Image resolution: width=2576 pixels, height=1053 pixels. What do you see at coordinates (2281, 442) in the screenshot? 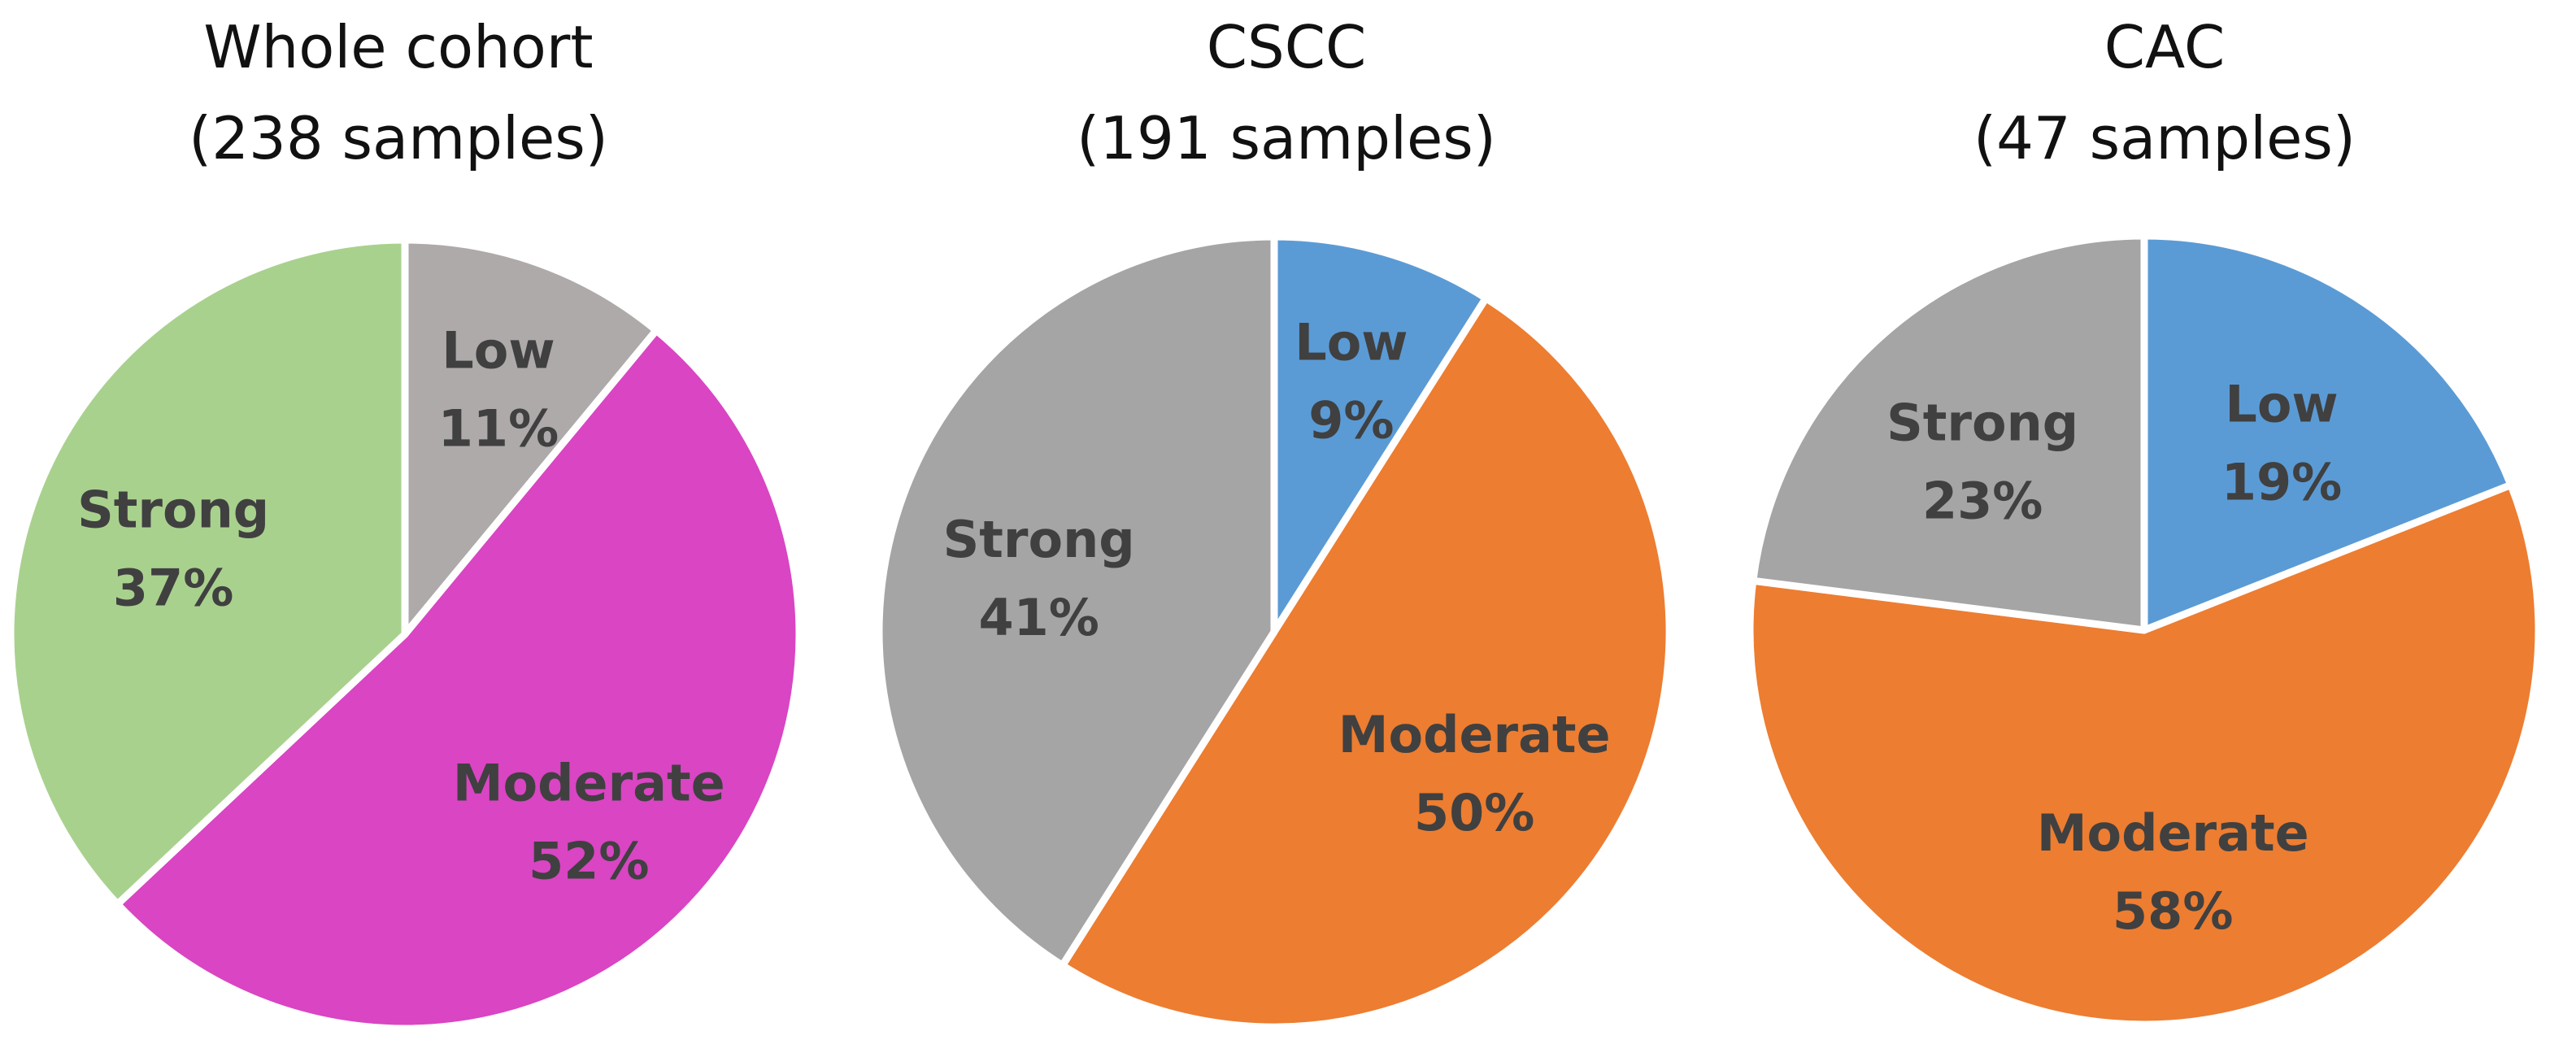
I see `slice-label-low: Low 19%` at bounding box center [2281, 442].